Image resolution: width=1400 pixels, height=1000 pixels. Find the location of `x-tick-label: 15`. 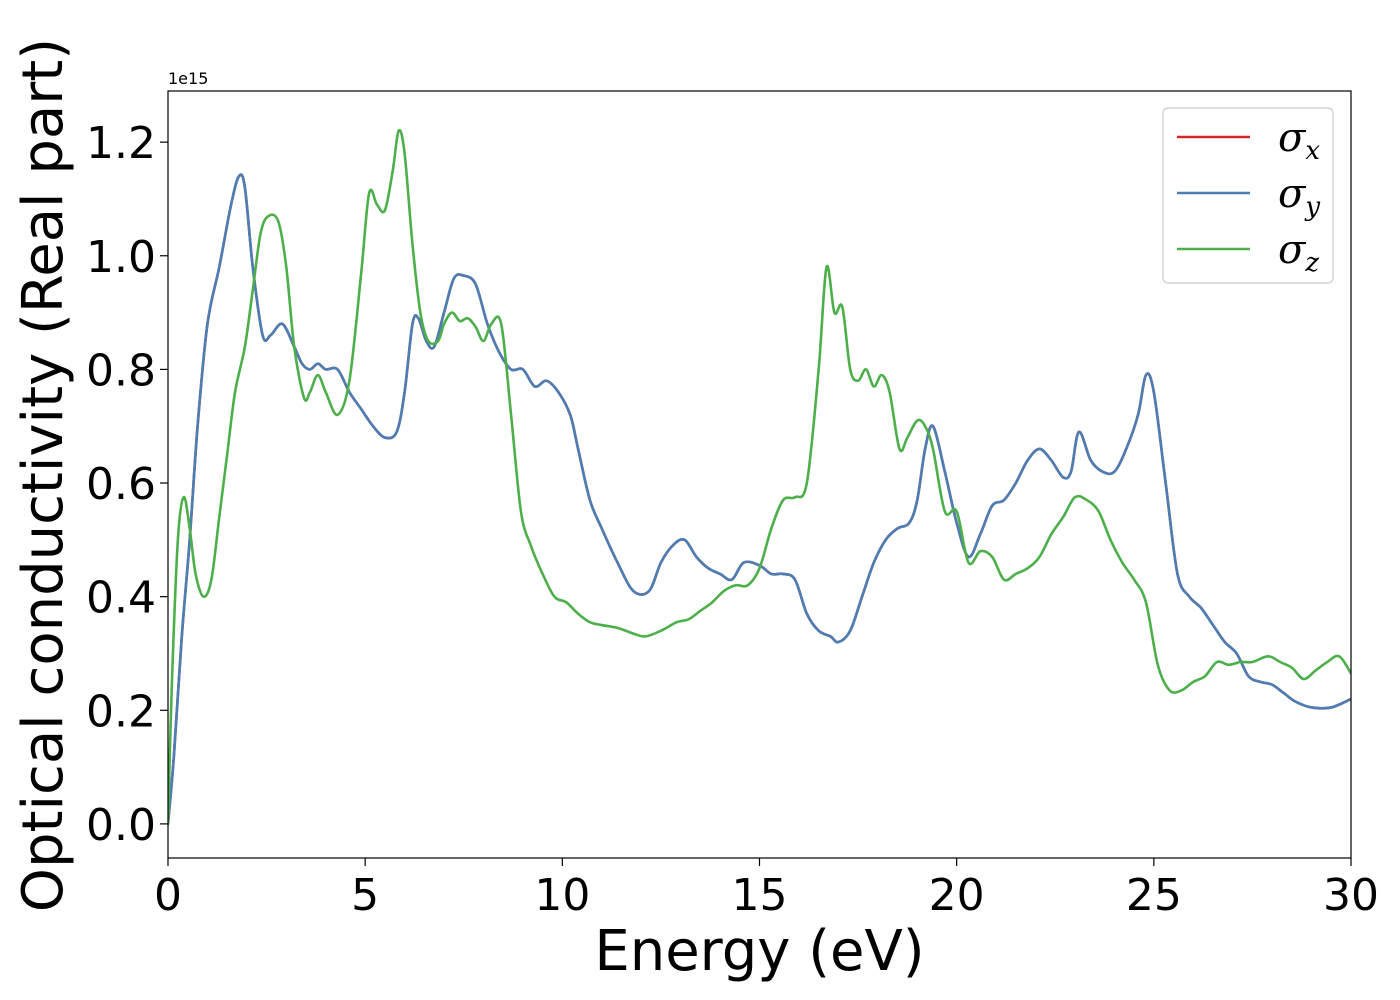

x-tick-label: 15 is located at coordinates (760, 895).